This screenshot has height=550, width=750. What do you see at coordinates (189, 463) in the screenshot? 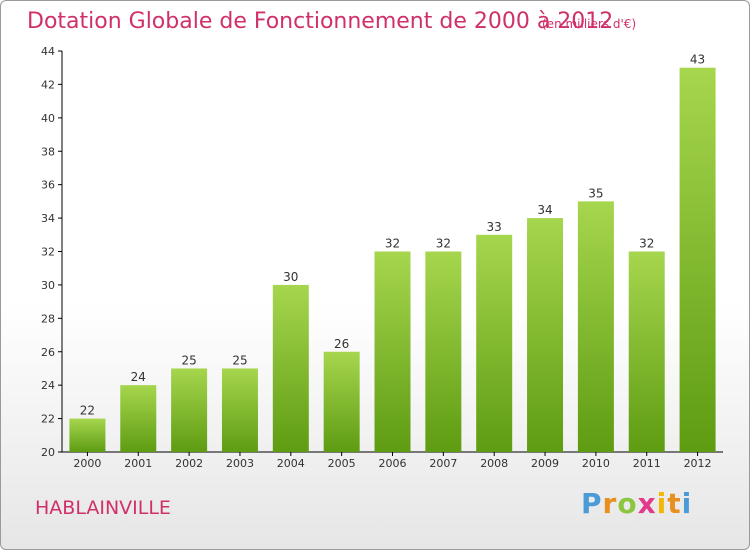
I see `x-tick-label: 2002` at bounding box center [189, 463].